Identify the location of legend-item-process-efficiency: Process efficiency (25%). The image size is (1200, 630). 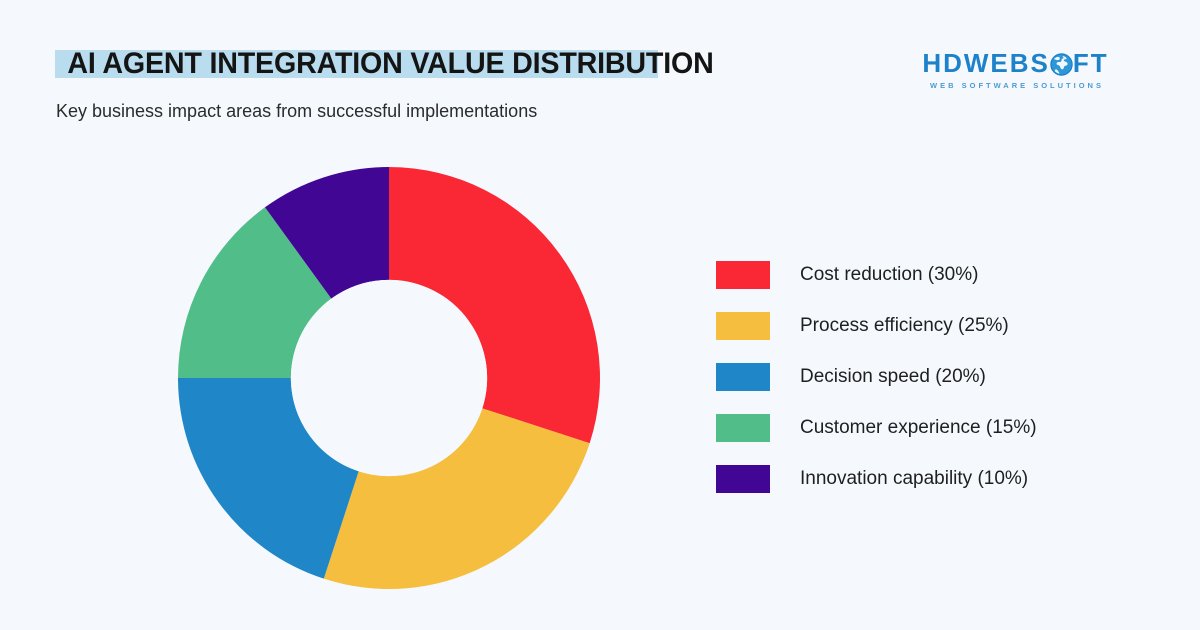
(926, 326).